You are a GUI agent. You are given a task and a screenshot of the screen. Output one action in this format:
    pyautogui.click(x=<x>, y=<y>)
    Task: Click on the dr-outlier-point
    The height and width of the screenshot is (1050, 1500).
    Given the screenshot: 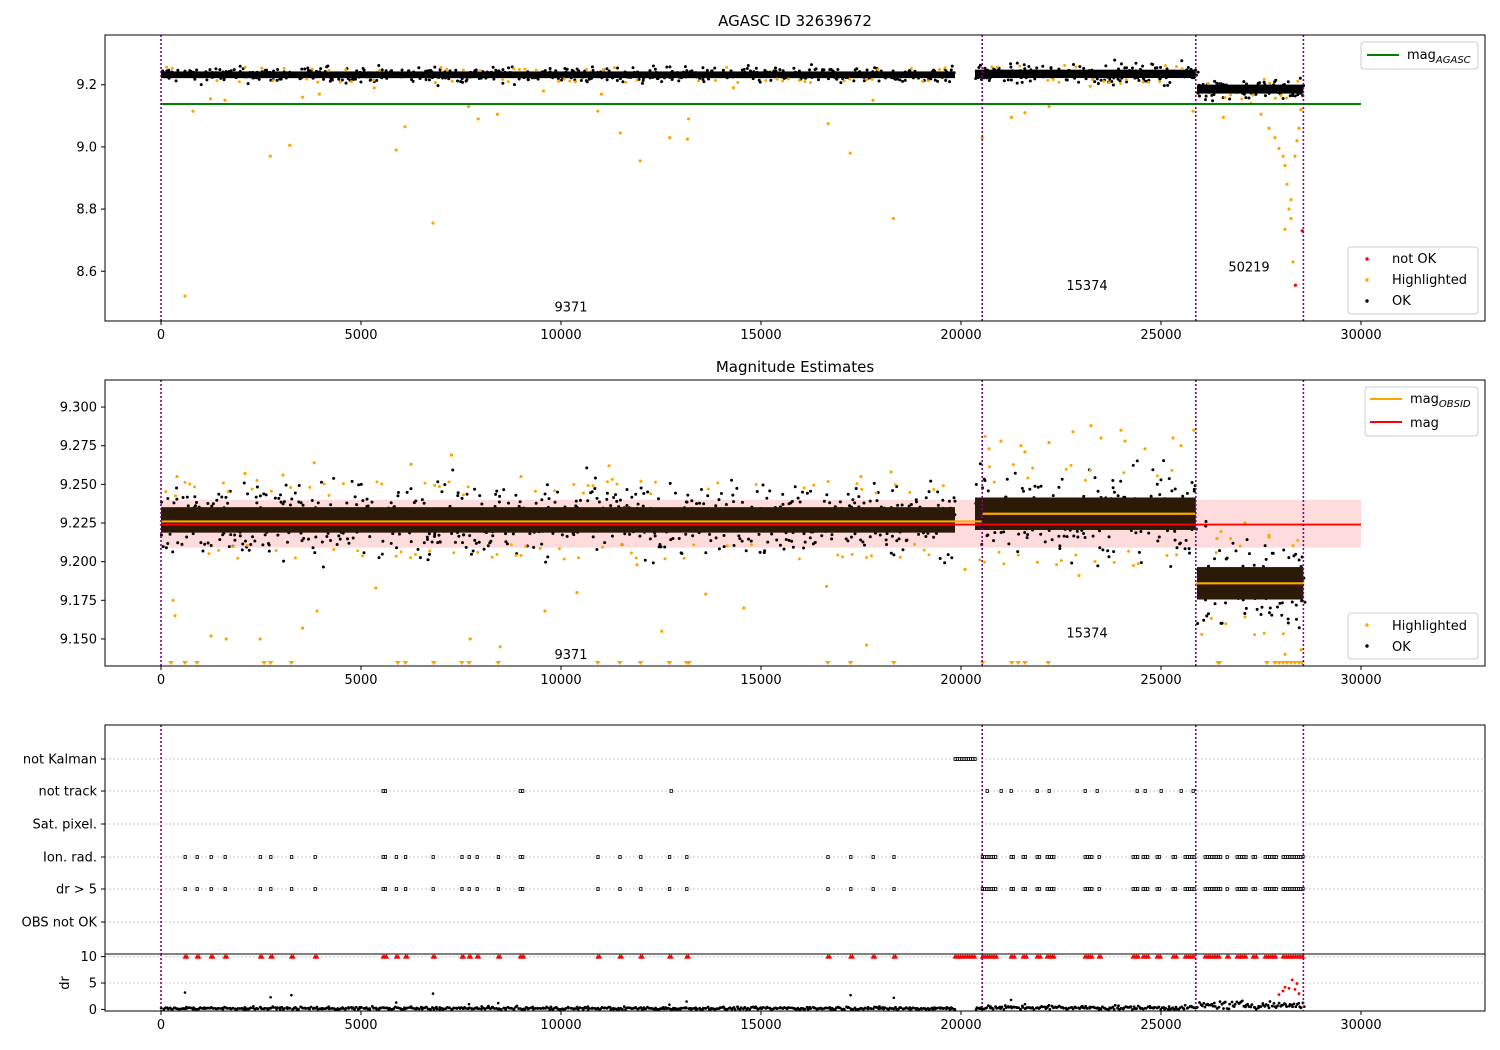 What is the action you would take?
    pyautogui.click(x=686, y=1001)
    